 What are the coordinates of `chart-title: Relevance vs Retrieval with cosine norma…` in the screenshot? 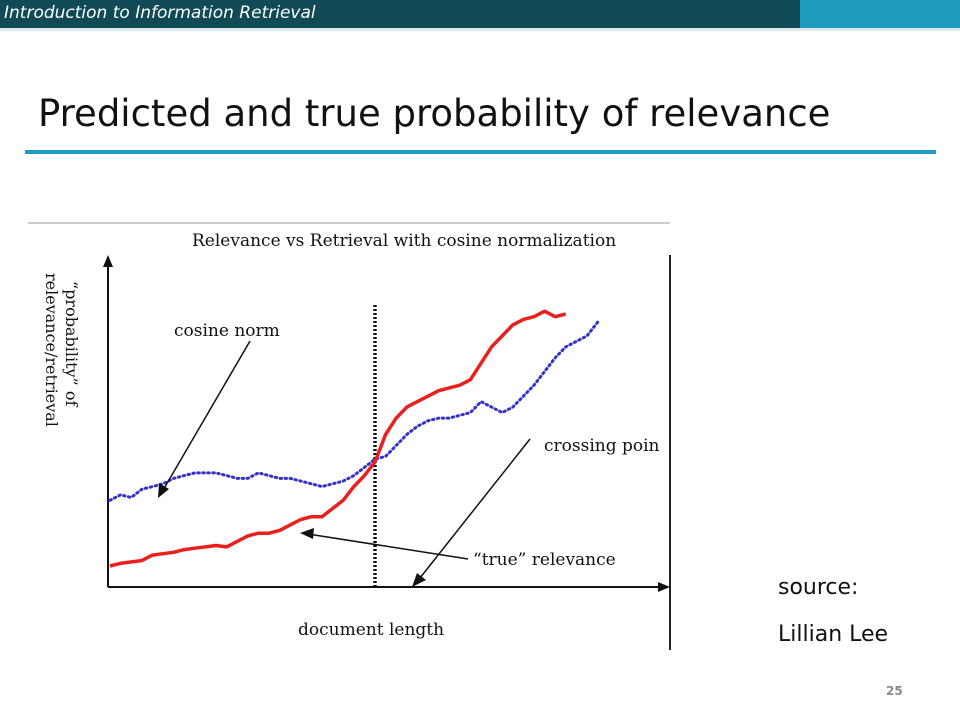 It's located at (404, 241).